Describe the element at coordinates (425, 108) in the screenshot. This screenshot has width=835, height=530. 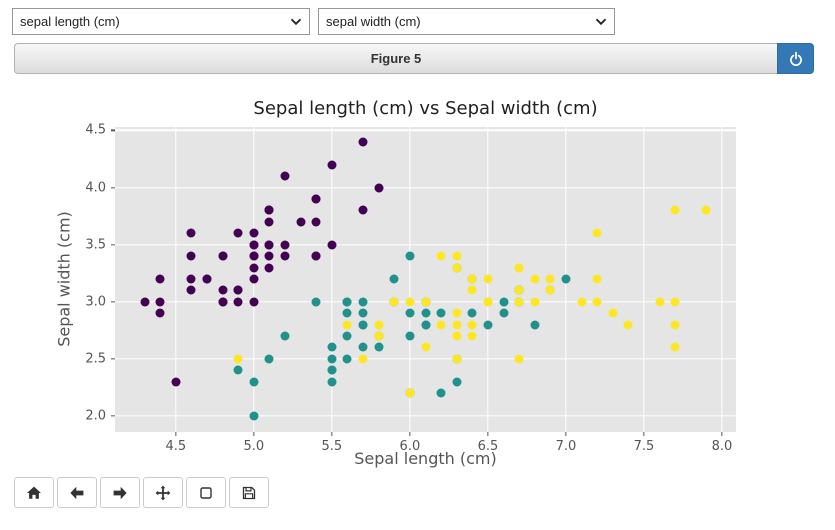
I see `chart-title: Sepal length (cm) vs Sepal width (cm)` at that location.